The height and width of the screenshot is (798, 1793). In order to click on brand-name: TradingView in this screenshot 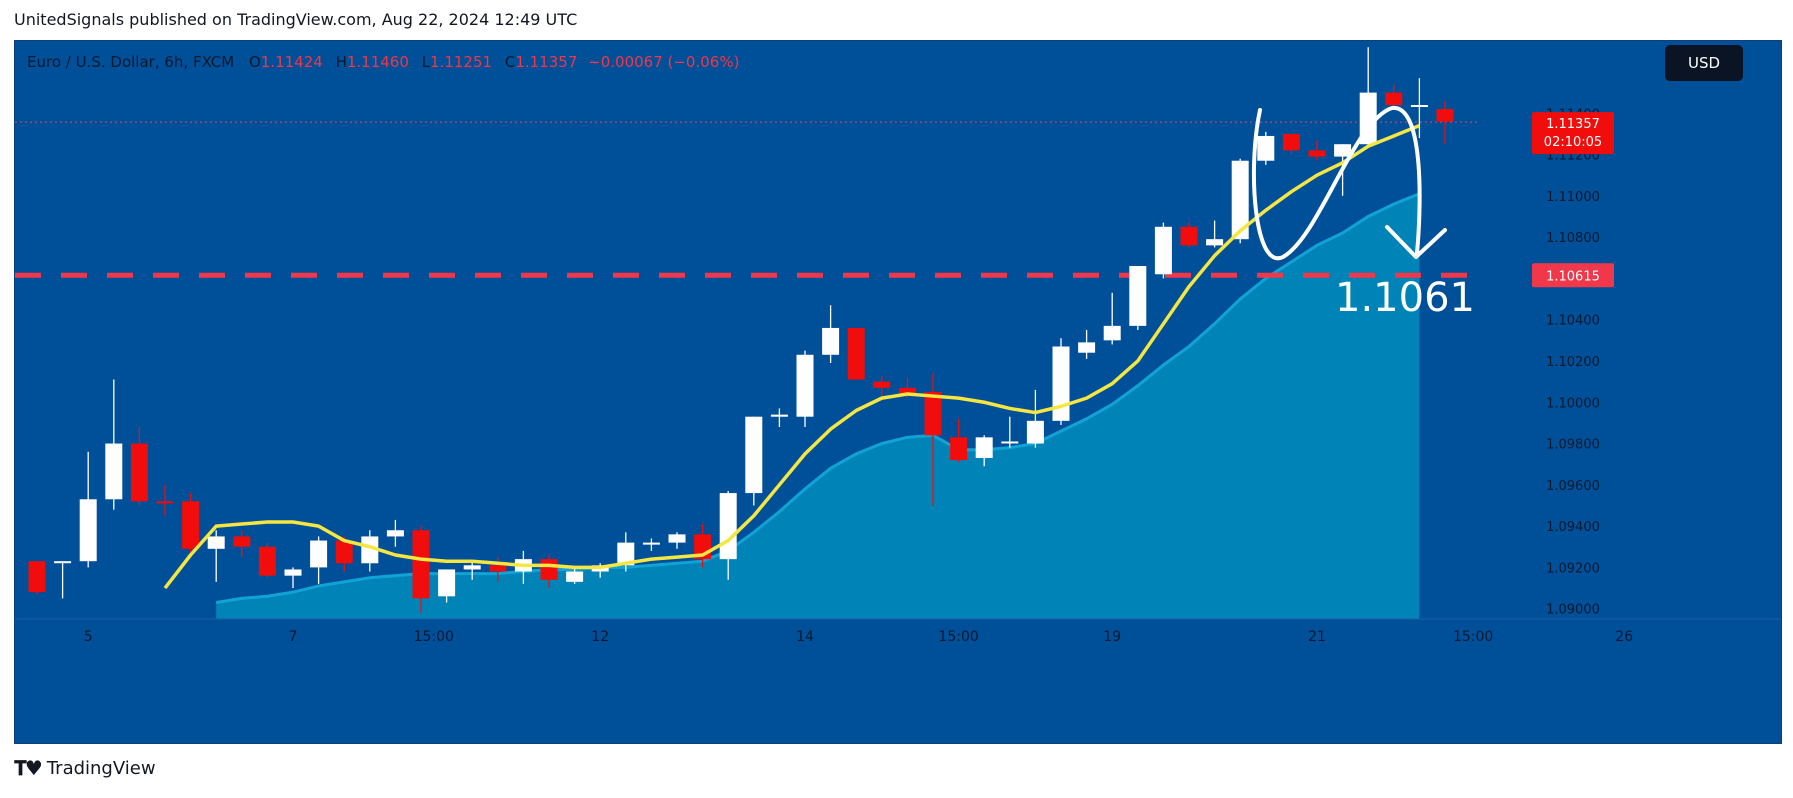, I will do `click(101, 768)`.